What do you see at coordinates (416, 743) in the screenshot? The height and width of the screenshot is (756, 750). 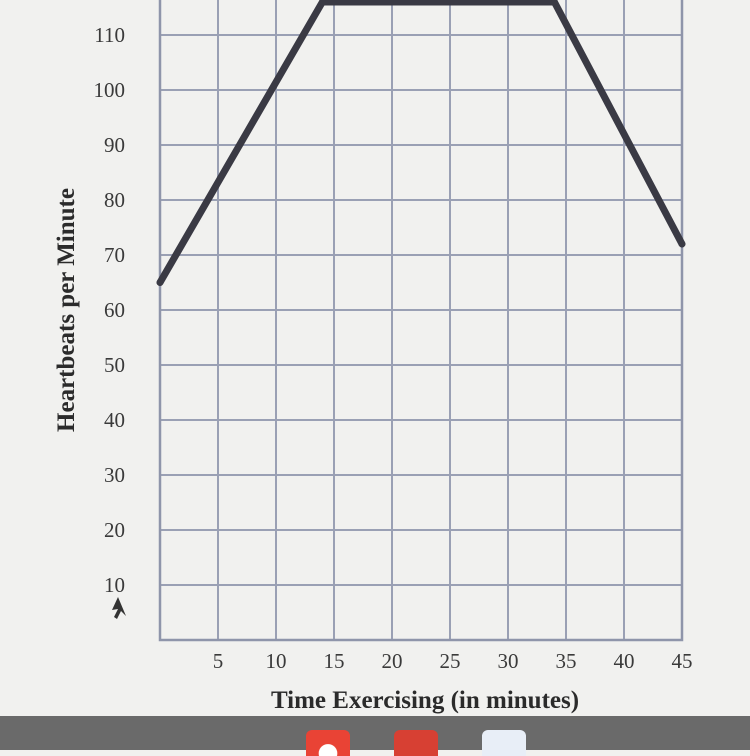 I see `mail-icon` at bounding box center [416, 743].